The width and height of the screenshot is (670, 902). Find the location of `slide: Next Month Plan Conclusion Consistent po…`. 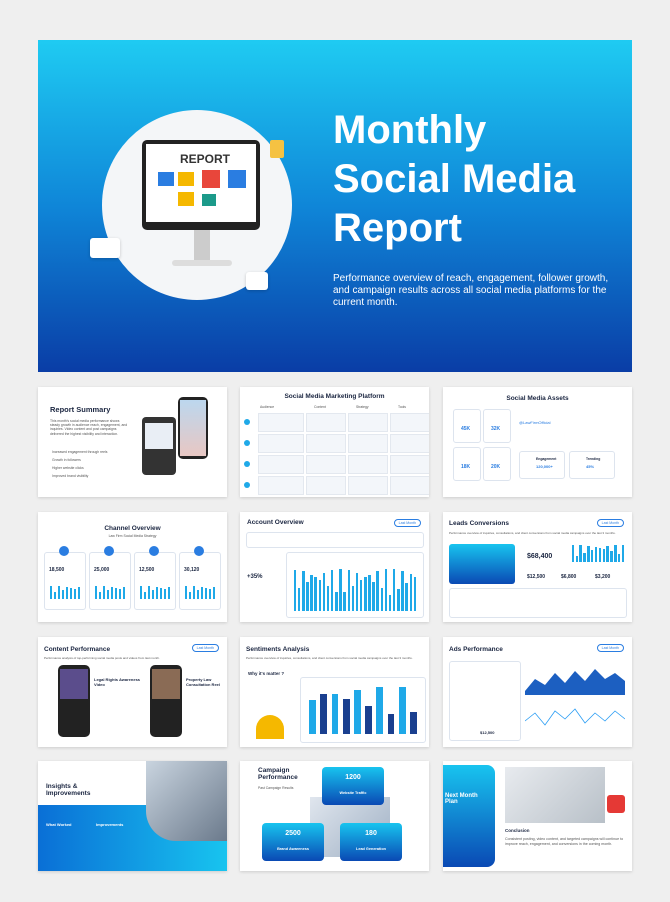

slide: Next Month Plan Conclusion Consistent po… is located at coordinates (537, 816).